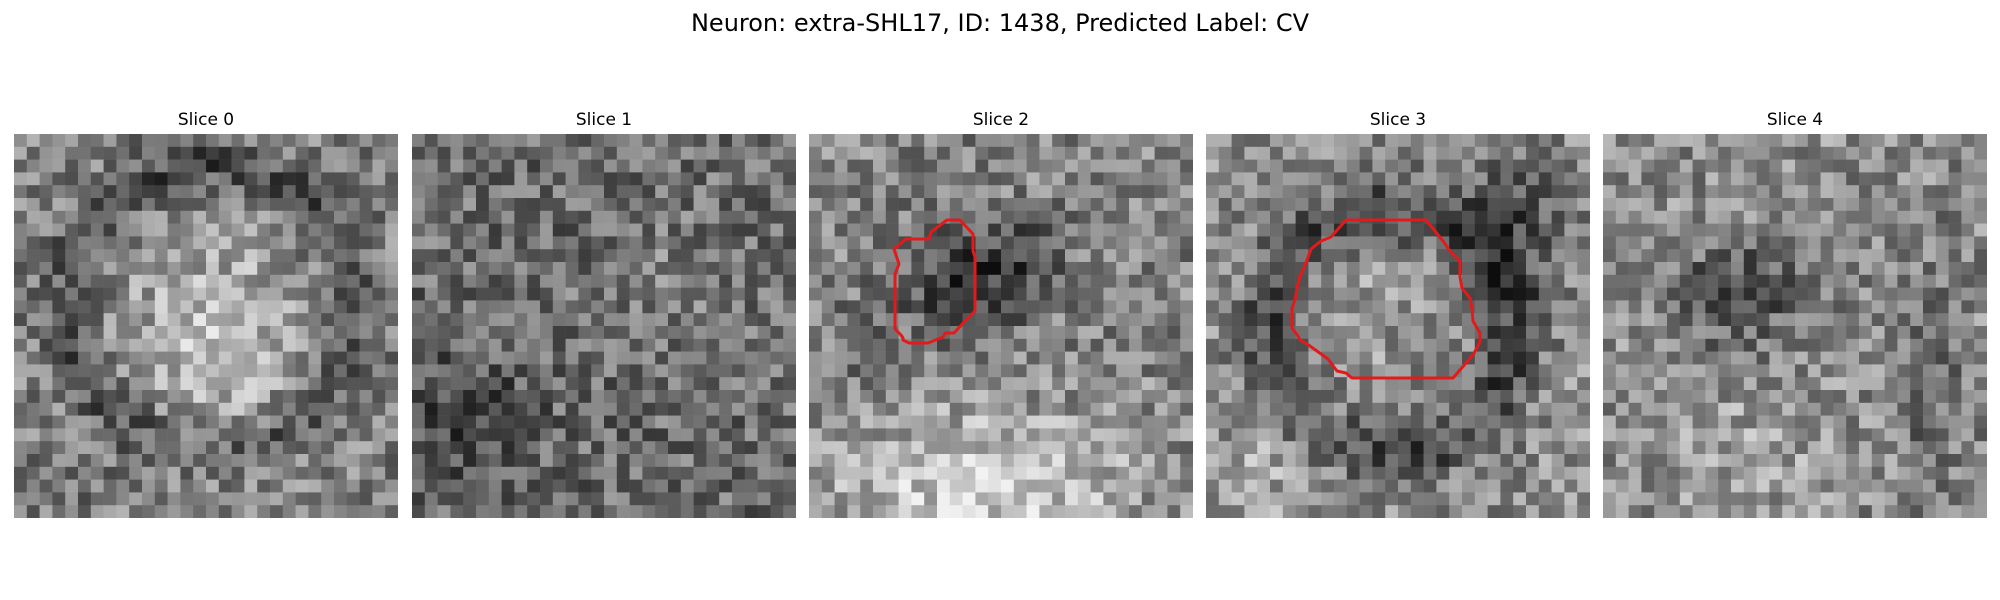 The width and height of the screenshot is (2000, 600). I want to click on slice-title-0: Slice 0, so click(206, 120).